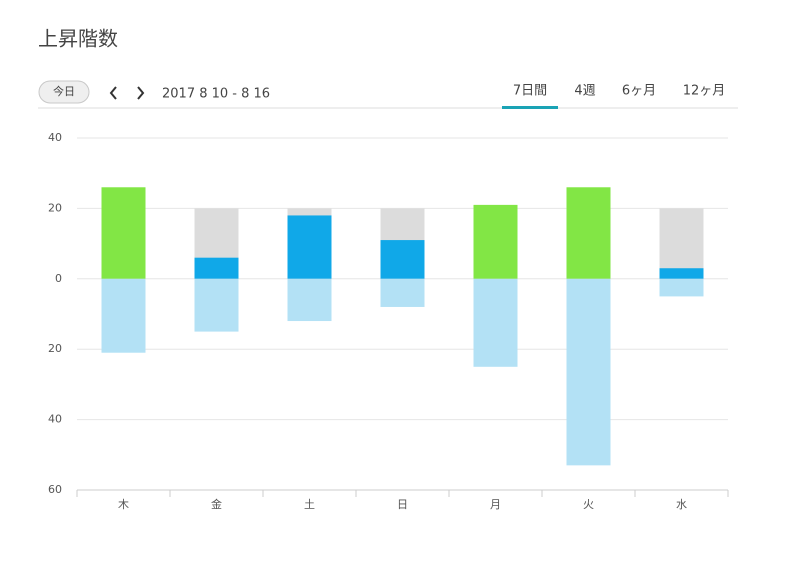  Describe the element at coordinates (141, 93) in the screenshot. I see `next-arrow` at that location.